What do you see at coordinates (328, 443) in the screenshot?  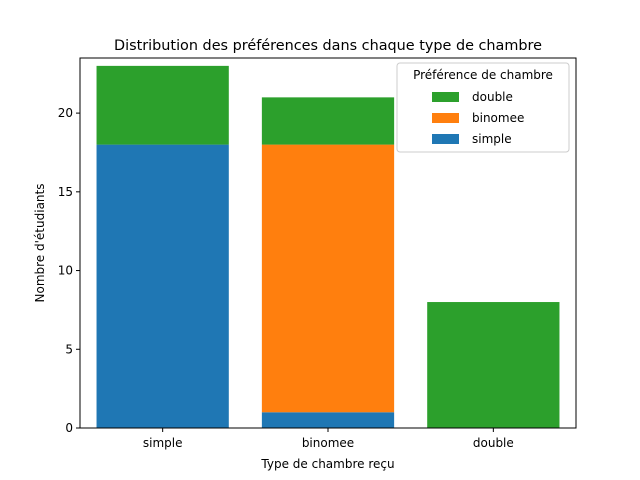 I see `x-tick-label-binomee: binomee` at bounding box center [328, 443].